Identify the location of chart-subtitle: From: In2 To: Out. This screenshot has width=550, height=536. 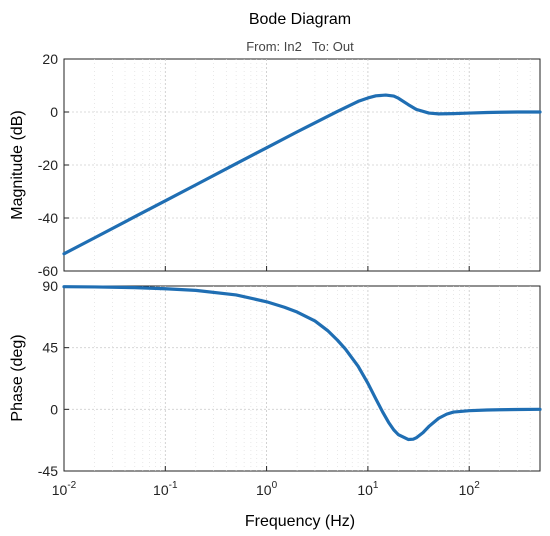
(300, 46).